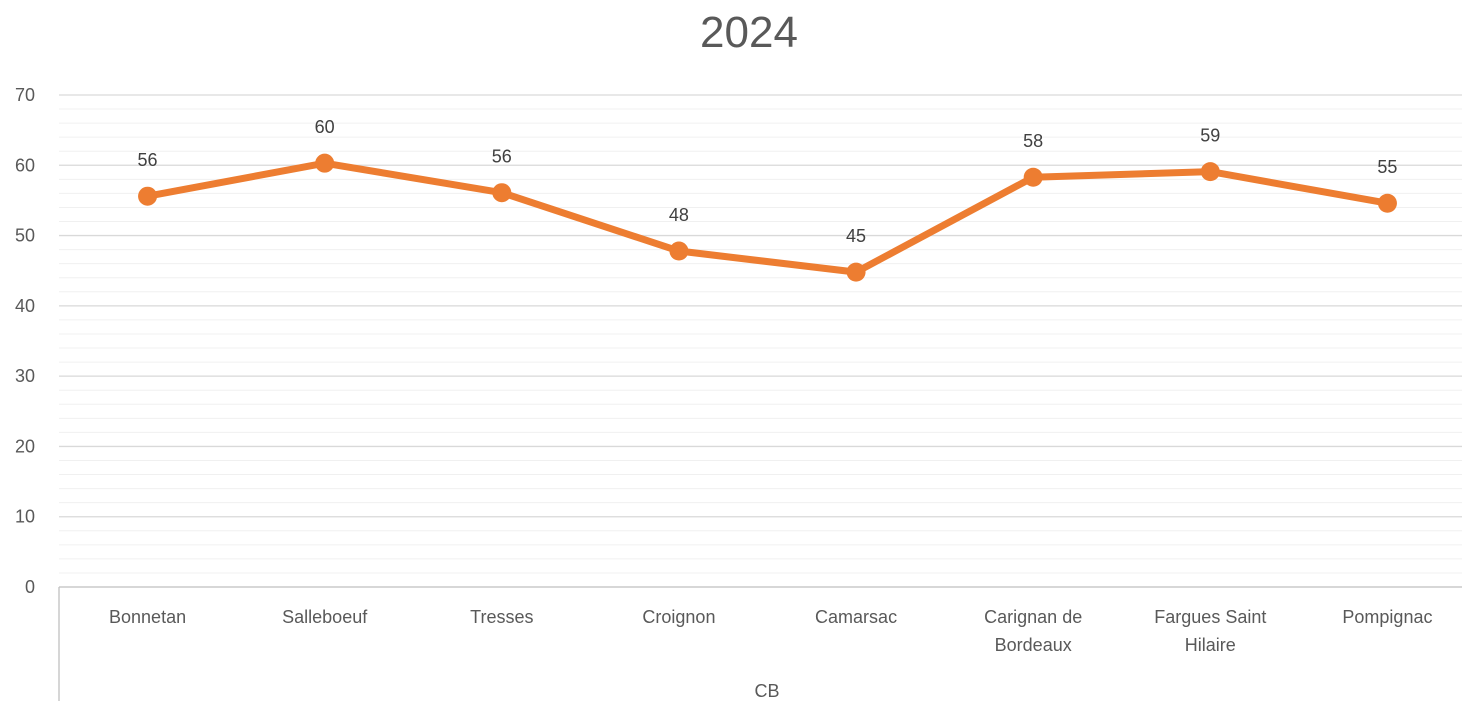  I want to click on y-tick-label: 40, so click(25, 306).